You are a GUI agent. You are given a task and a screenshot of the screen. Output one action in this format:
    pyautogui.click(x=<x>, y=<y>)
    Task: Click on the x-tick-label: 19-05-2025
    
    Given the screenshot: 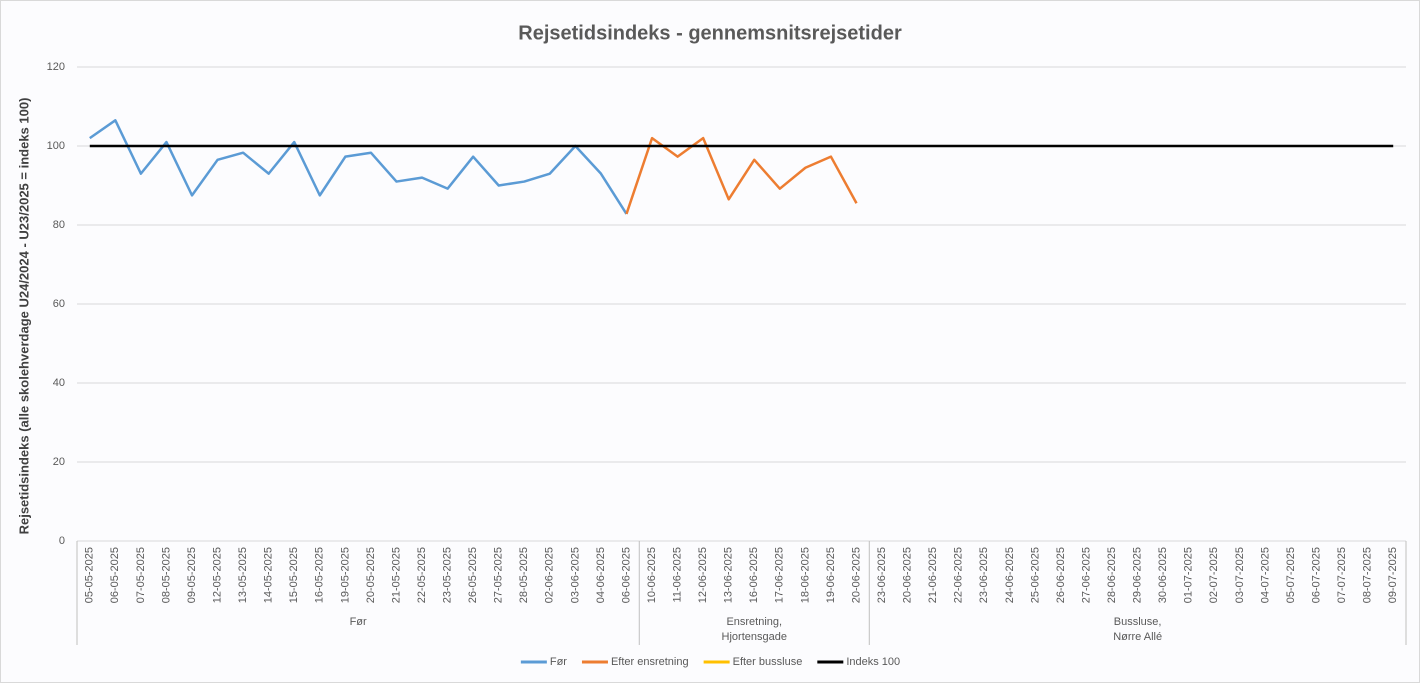 What is the action you would take?
    pyautogui.click(x=345, y=575)
    